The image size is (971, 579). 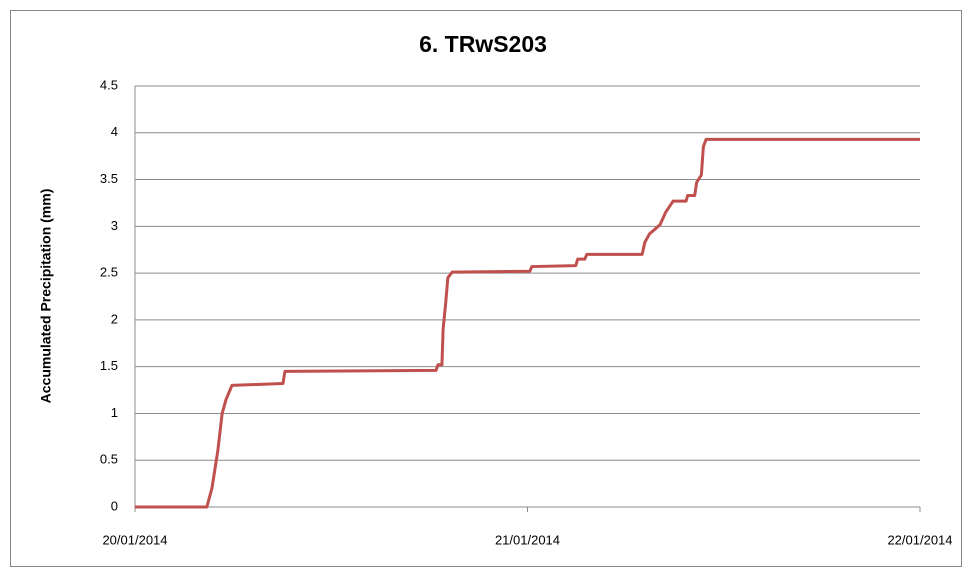 I want to click on y-axis-label: Accumulated Precipitation (mm), so click(x=46, y=296).